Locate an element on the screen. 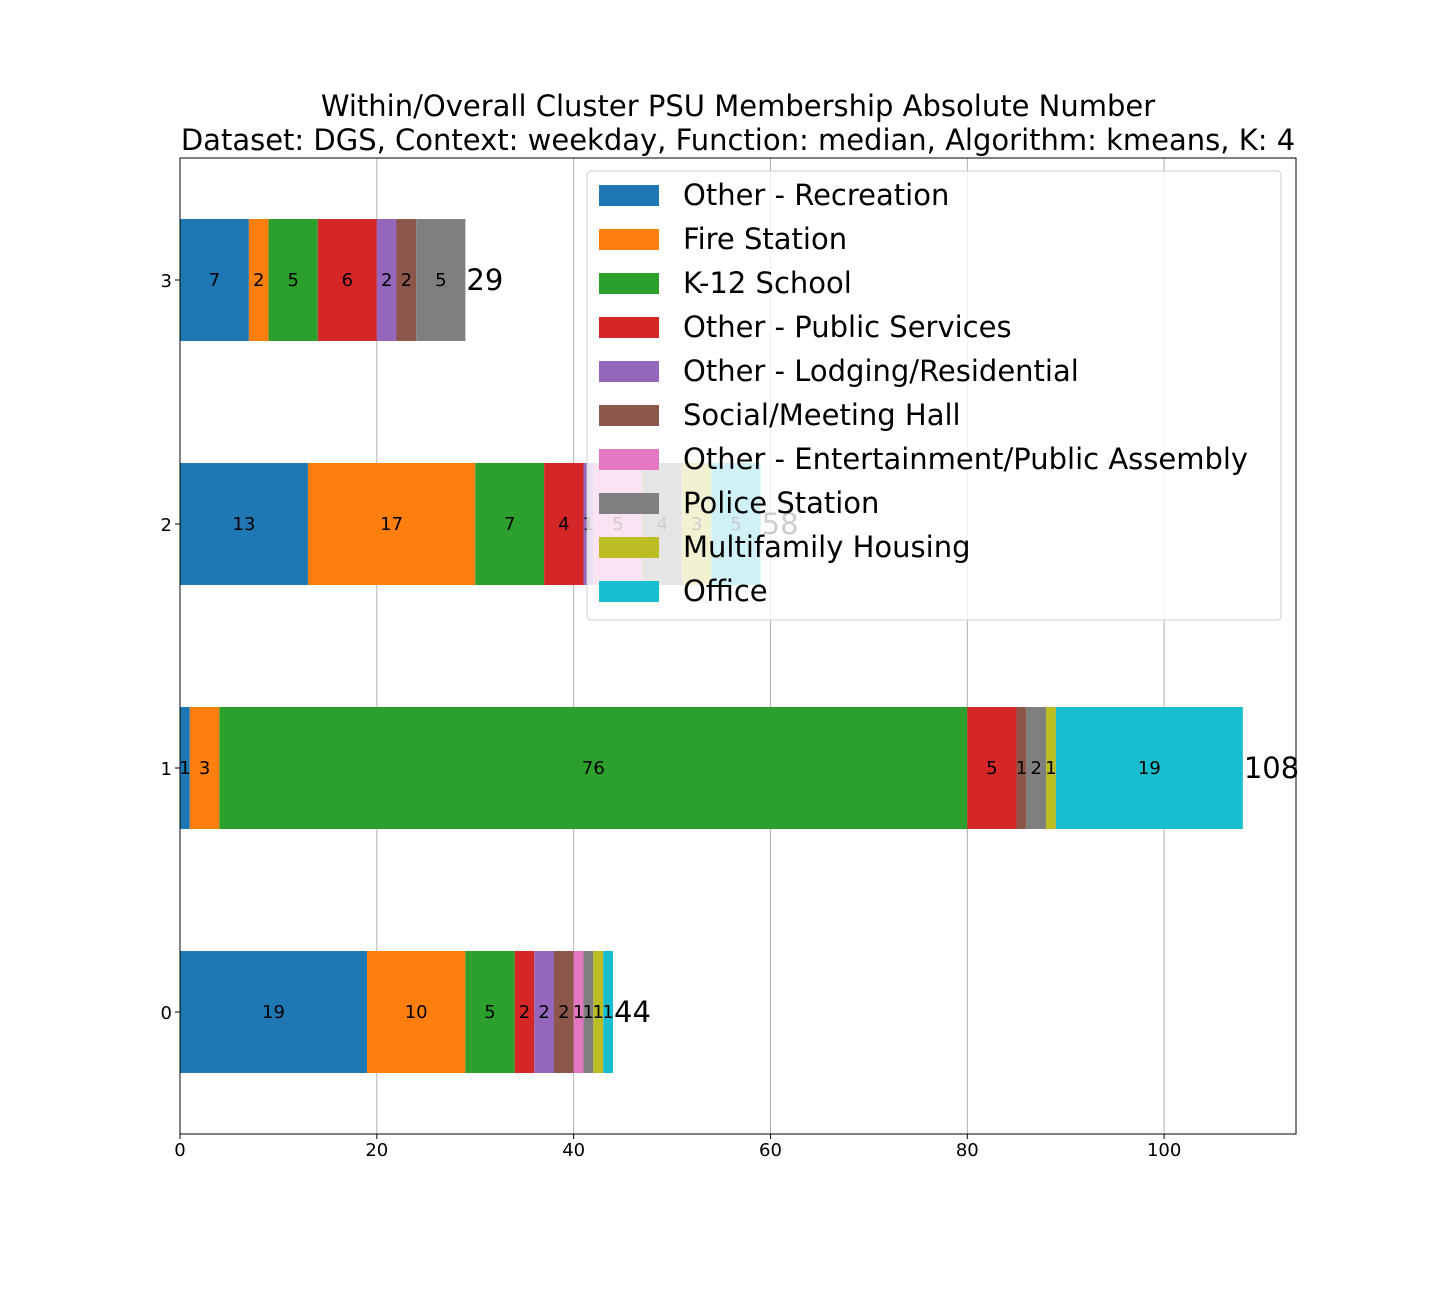  bar-segment-label: 17 is located at coordinates (391, 524).